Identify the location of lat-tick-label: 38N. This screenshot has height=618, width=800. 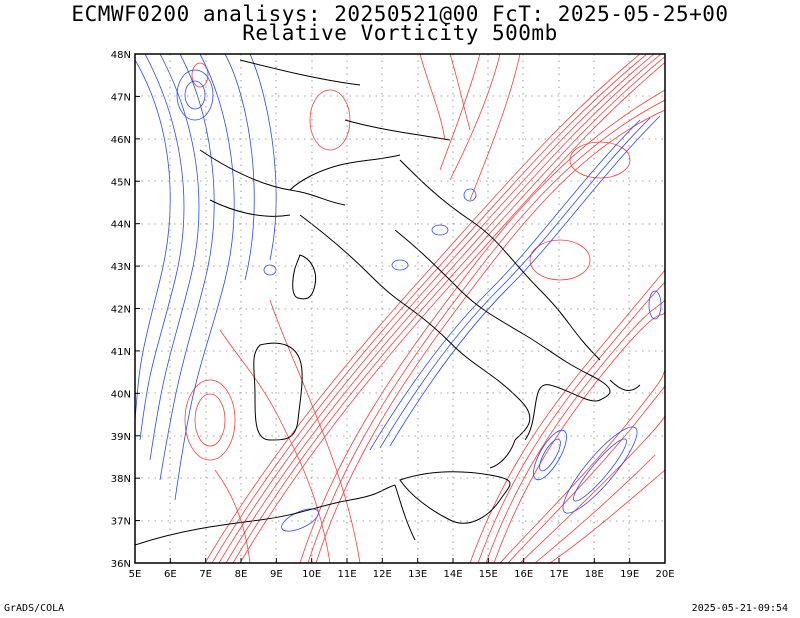
(121, 479).